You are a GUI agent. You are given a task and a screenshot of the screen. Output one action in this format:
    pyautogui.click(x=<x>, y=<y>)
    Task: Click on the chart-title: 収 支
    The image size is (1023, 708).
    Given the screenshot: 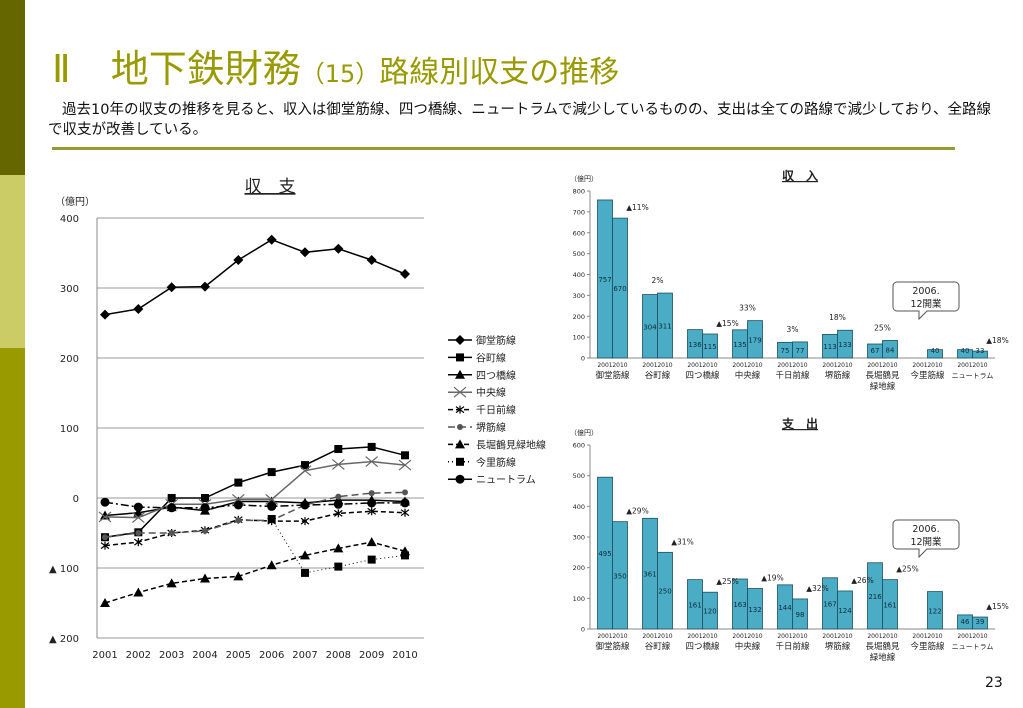 What is the action you would take?
    pyautogui.click(x=270, y=187)
    